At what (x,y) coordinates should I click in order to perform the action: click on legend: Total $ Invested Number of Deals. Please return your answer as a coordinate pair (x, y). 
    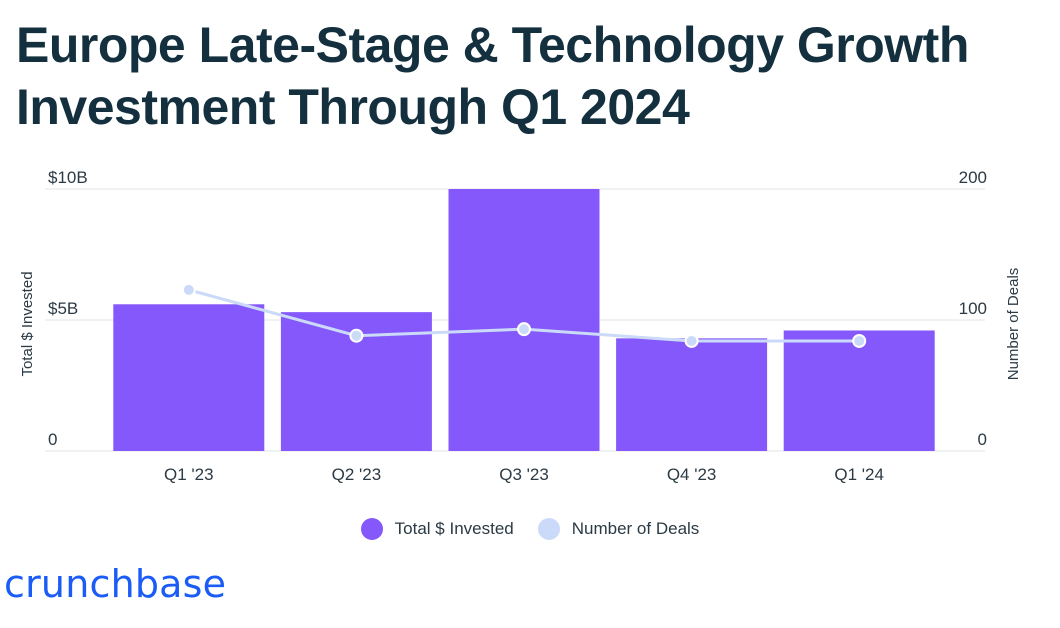
    Looking at the image, I should click on (530, 529).